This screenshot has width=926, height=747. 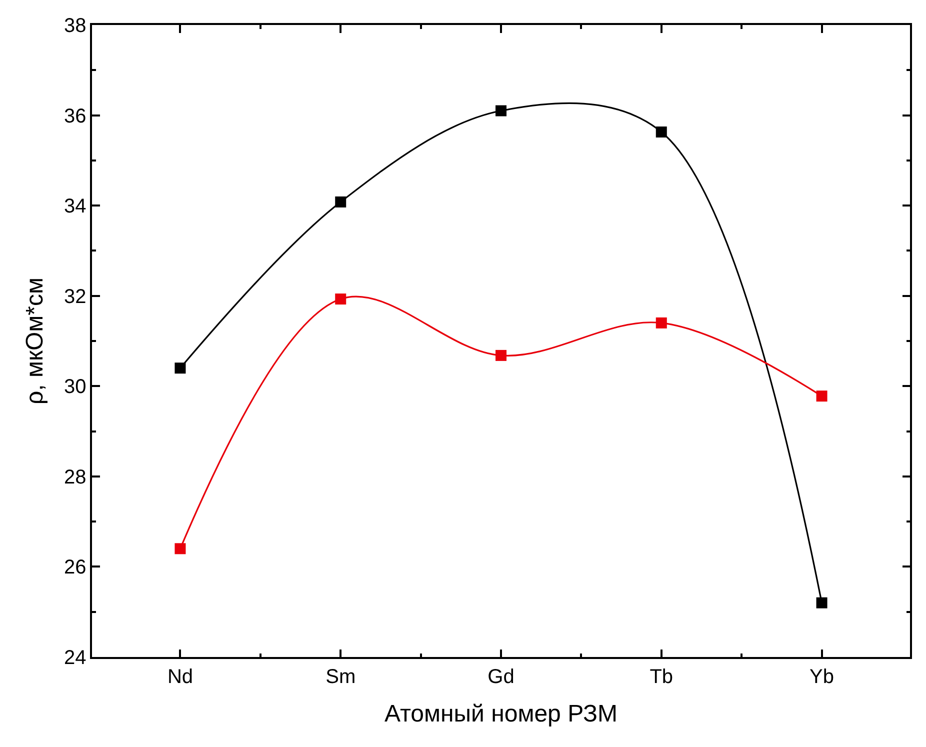 I want to click on x-axis-title: Атомный номер РЗМ, so click(x=501, y=714).